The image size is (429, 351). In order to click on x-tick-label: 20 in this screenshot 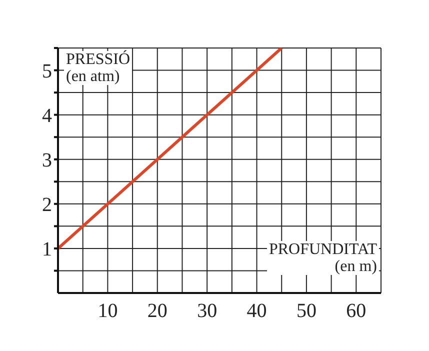, I will do `click(157, 311)`.